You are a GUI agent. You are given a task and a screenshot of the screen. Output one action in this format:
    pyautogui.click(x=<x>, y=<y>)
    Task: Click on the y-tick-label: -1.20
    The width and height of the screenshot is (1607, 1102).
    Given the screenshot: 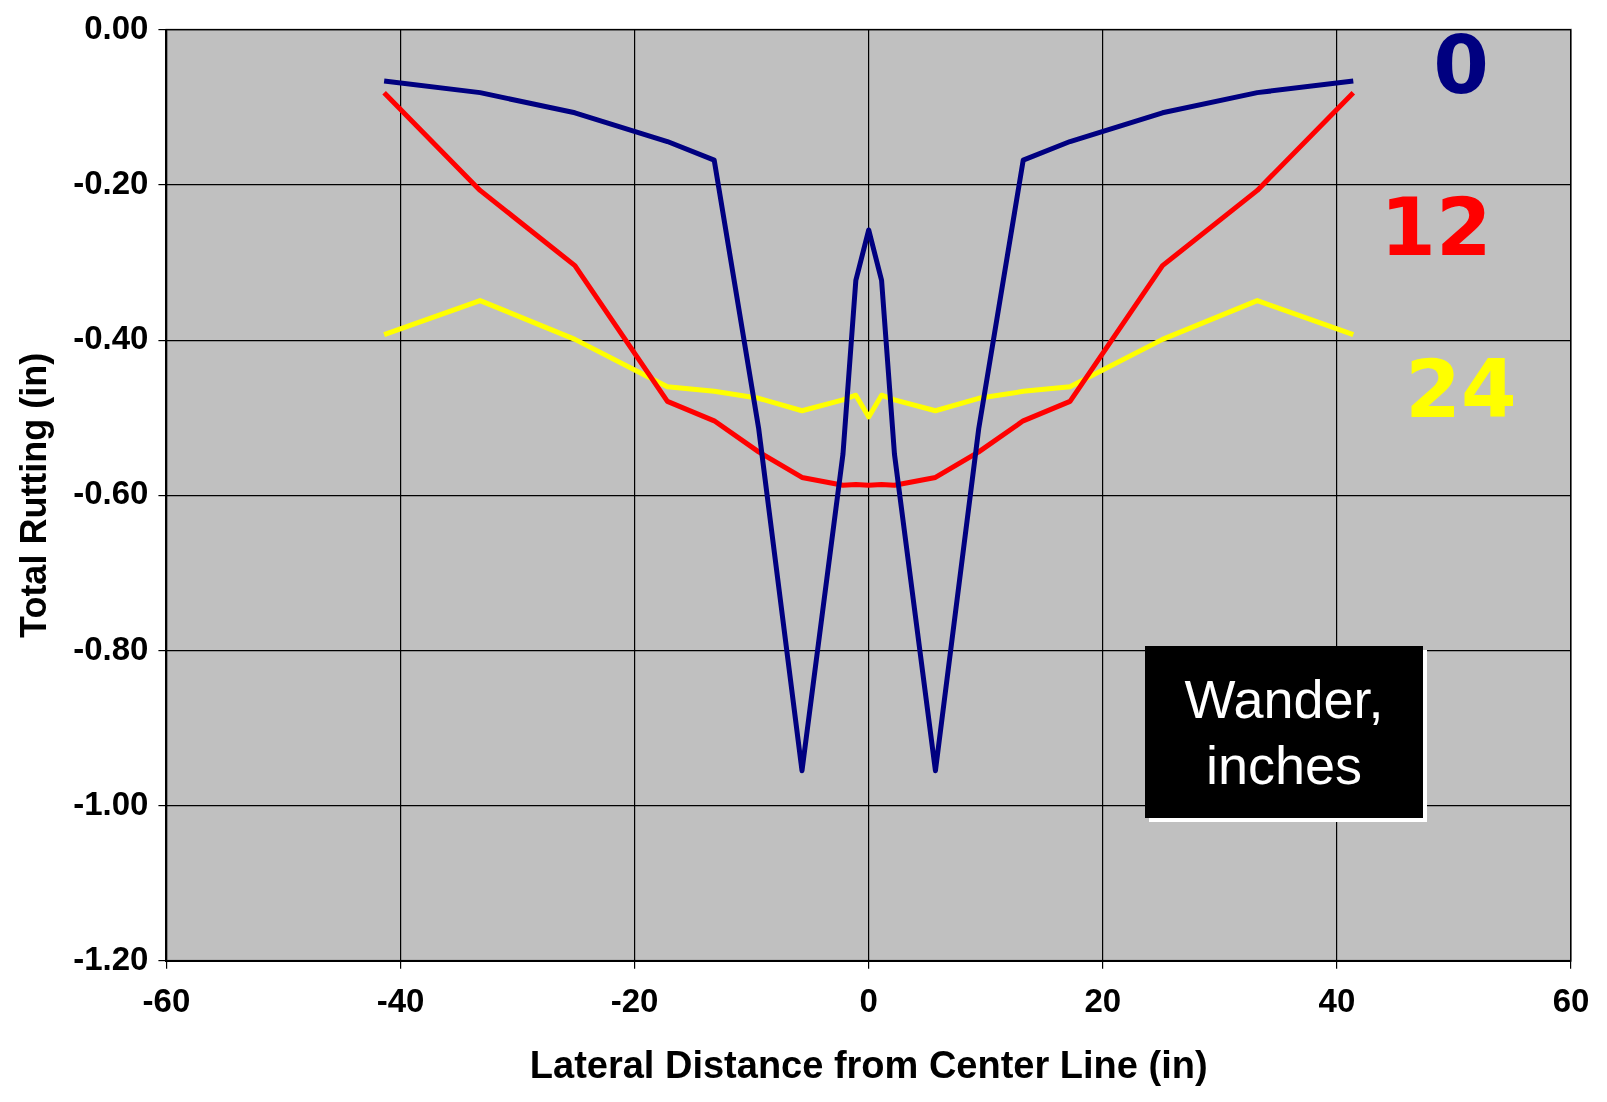 What is the action you would take?
    pyautogui.click(x=111, y=958)
    